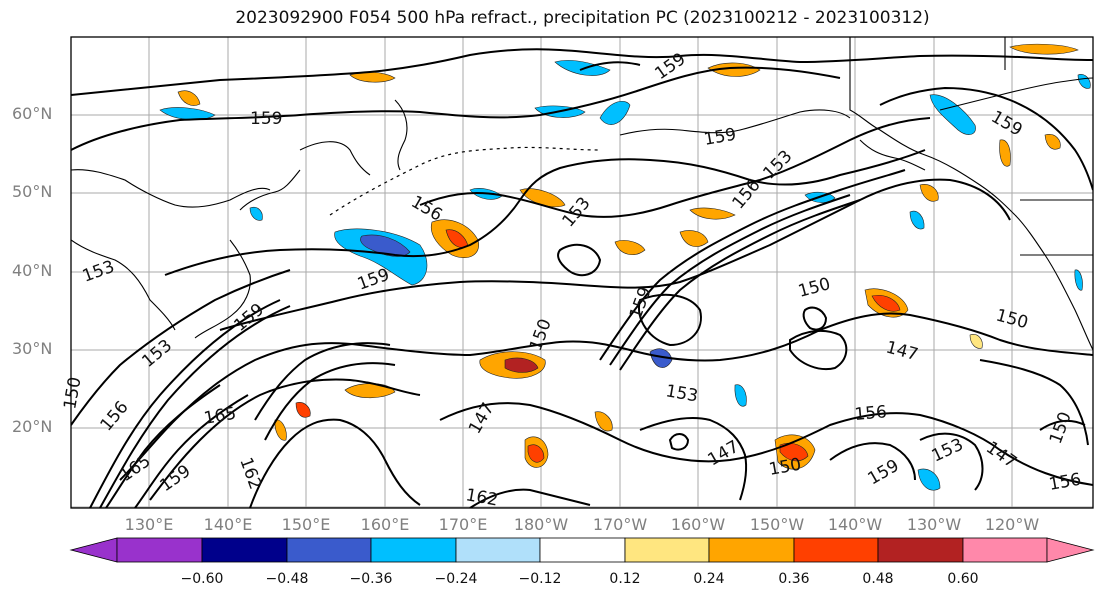  I want to click on lon-label: 160°E, so click(385, 524).